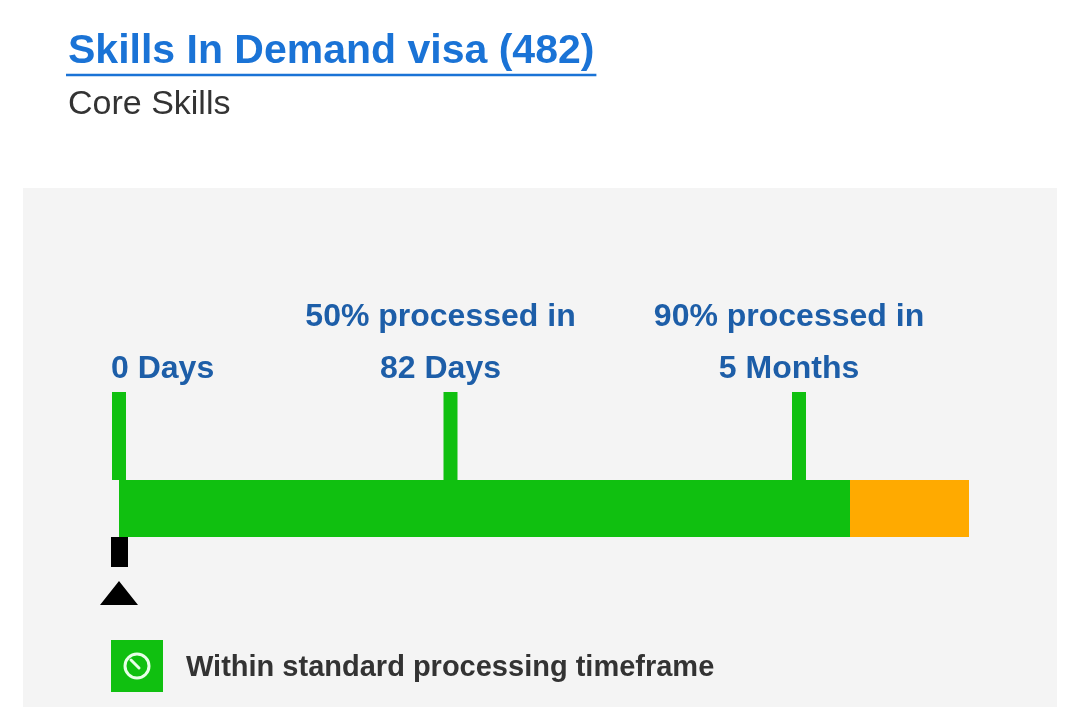 This screenshot has width=1080, height=707. Describe the element at coordinates (331, 49) in the screenshot. I see `chart-title: Skills In Demand visa (482)` at that location.